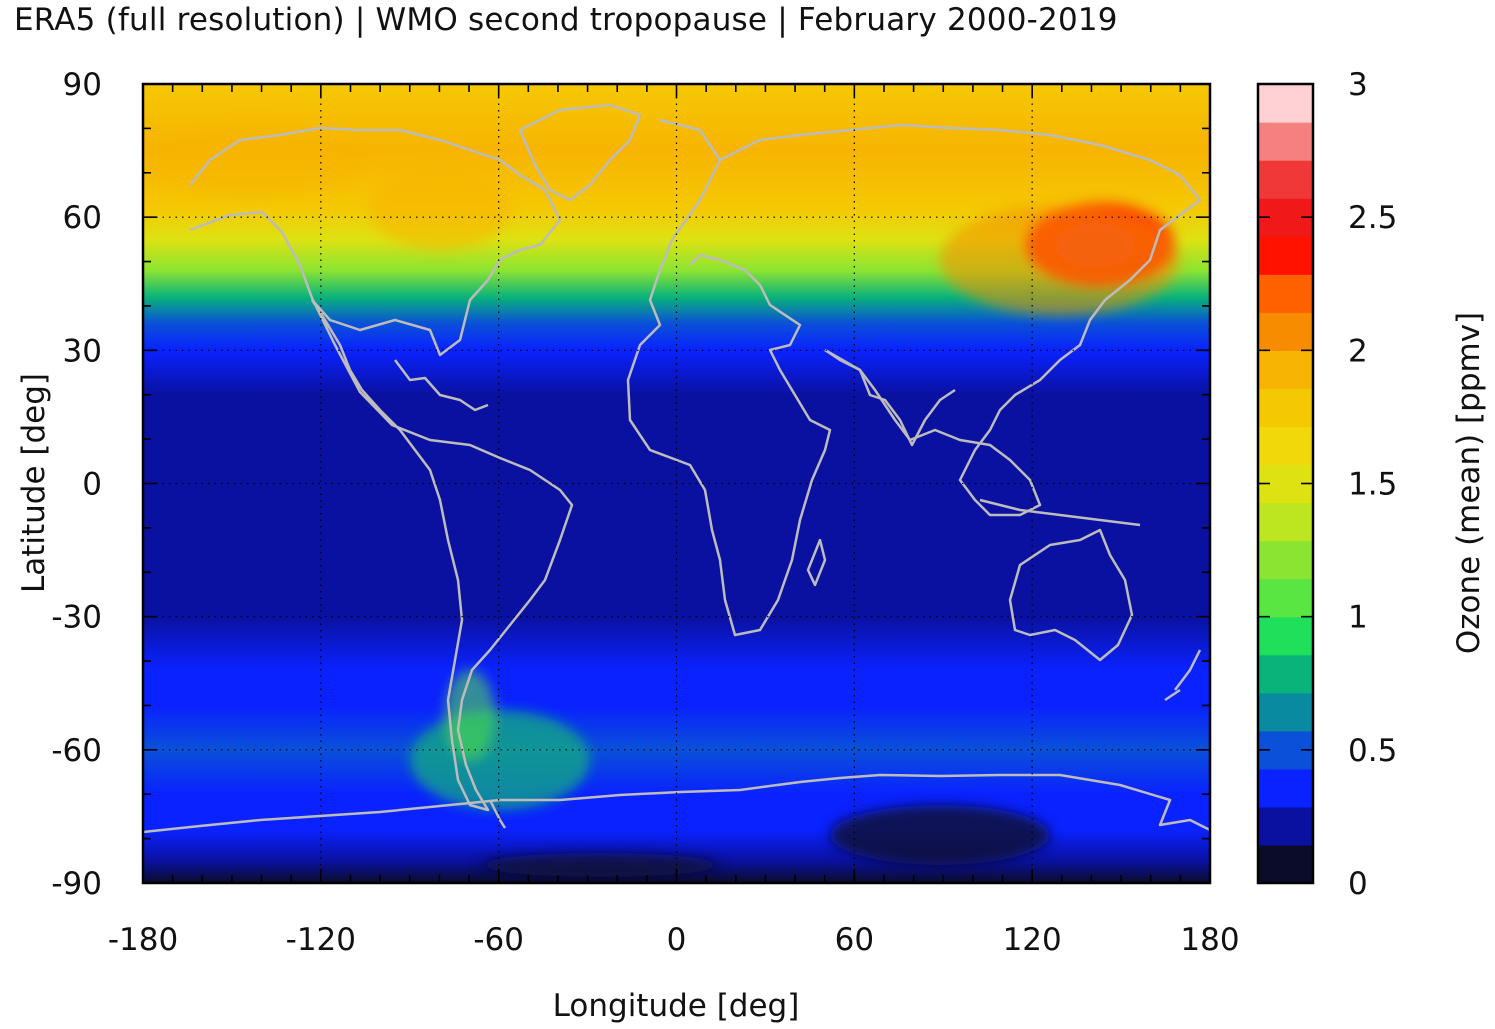  Describe the element at coordinates (940, 835) in the screenshot. I see `antarctic-minimum` at that location.